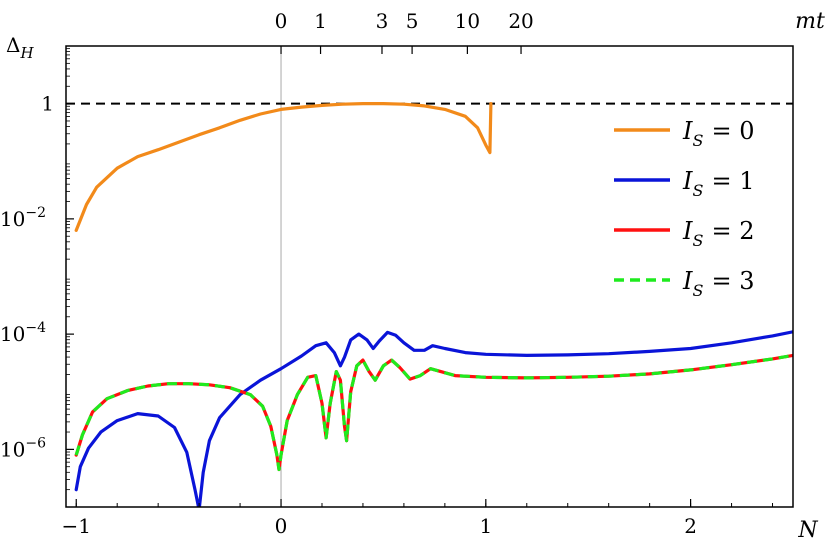  I want to click on top-tick-label: 20, so click(520, 21).